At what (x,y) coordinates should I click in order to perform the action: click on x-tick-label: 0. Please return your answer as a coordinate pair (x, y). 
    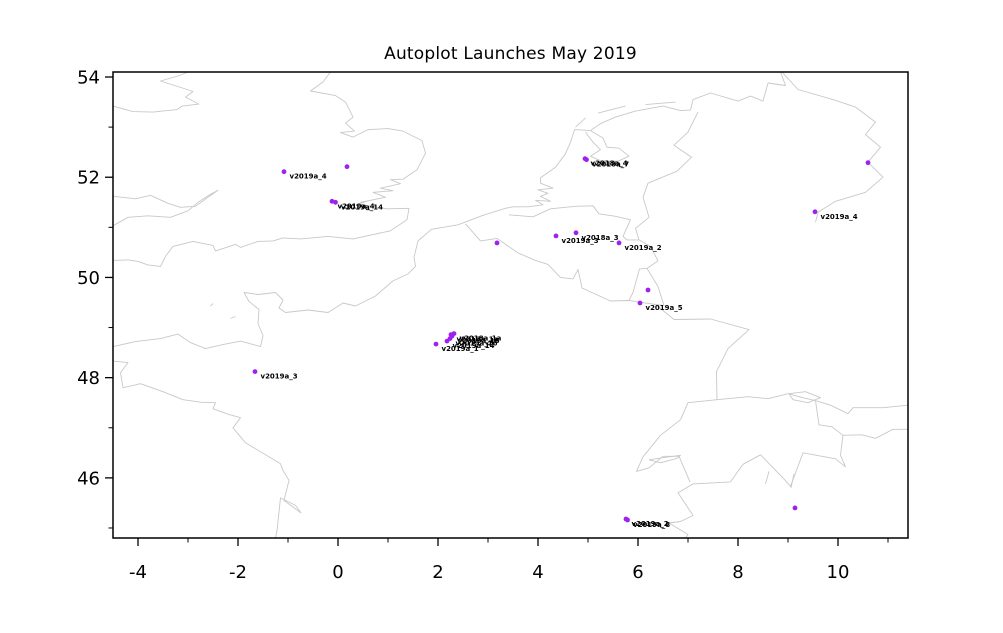
    Looking at the image, I should click on (337, 572).